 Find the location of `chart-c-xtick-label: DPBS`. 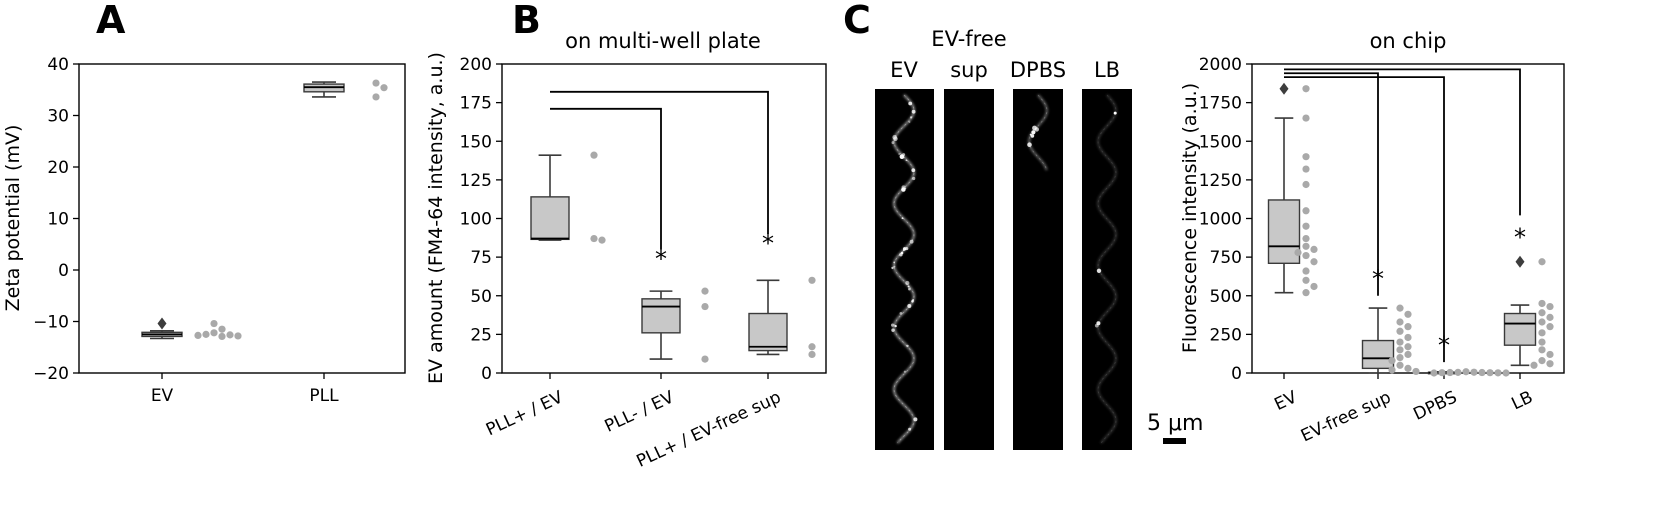

chart-c-xtick-label: DPBS is located at coordinates (1435, 405).